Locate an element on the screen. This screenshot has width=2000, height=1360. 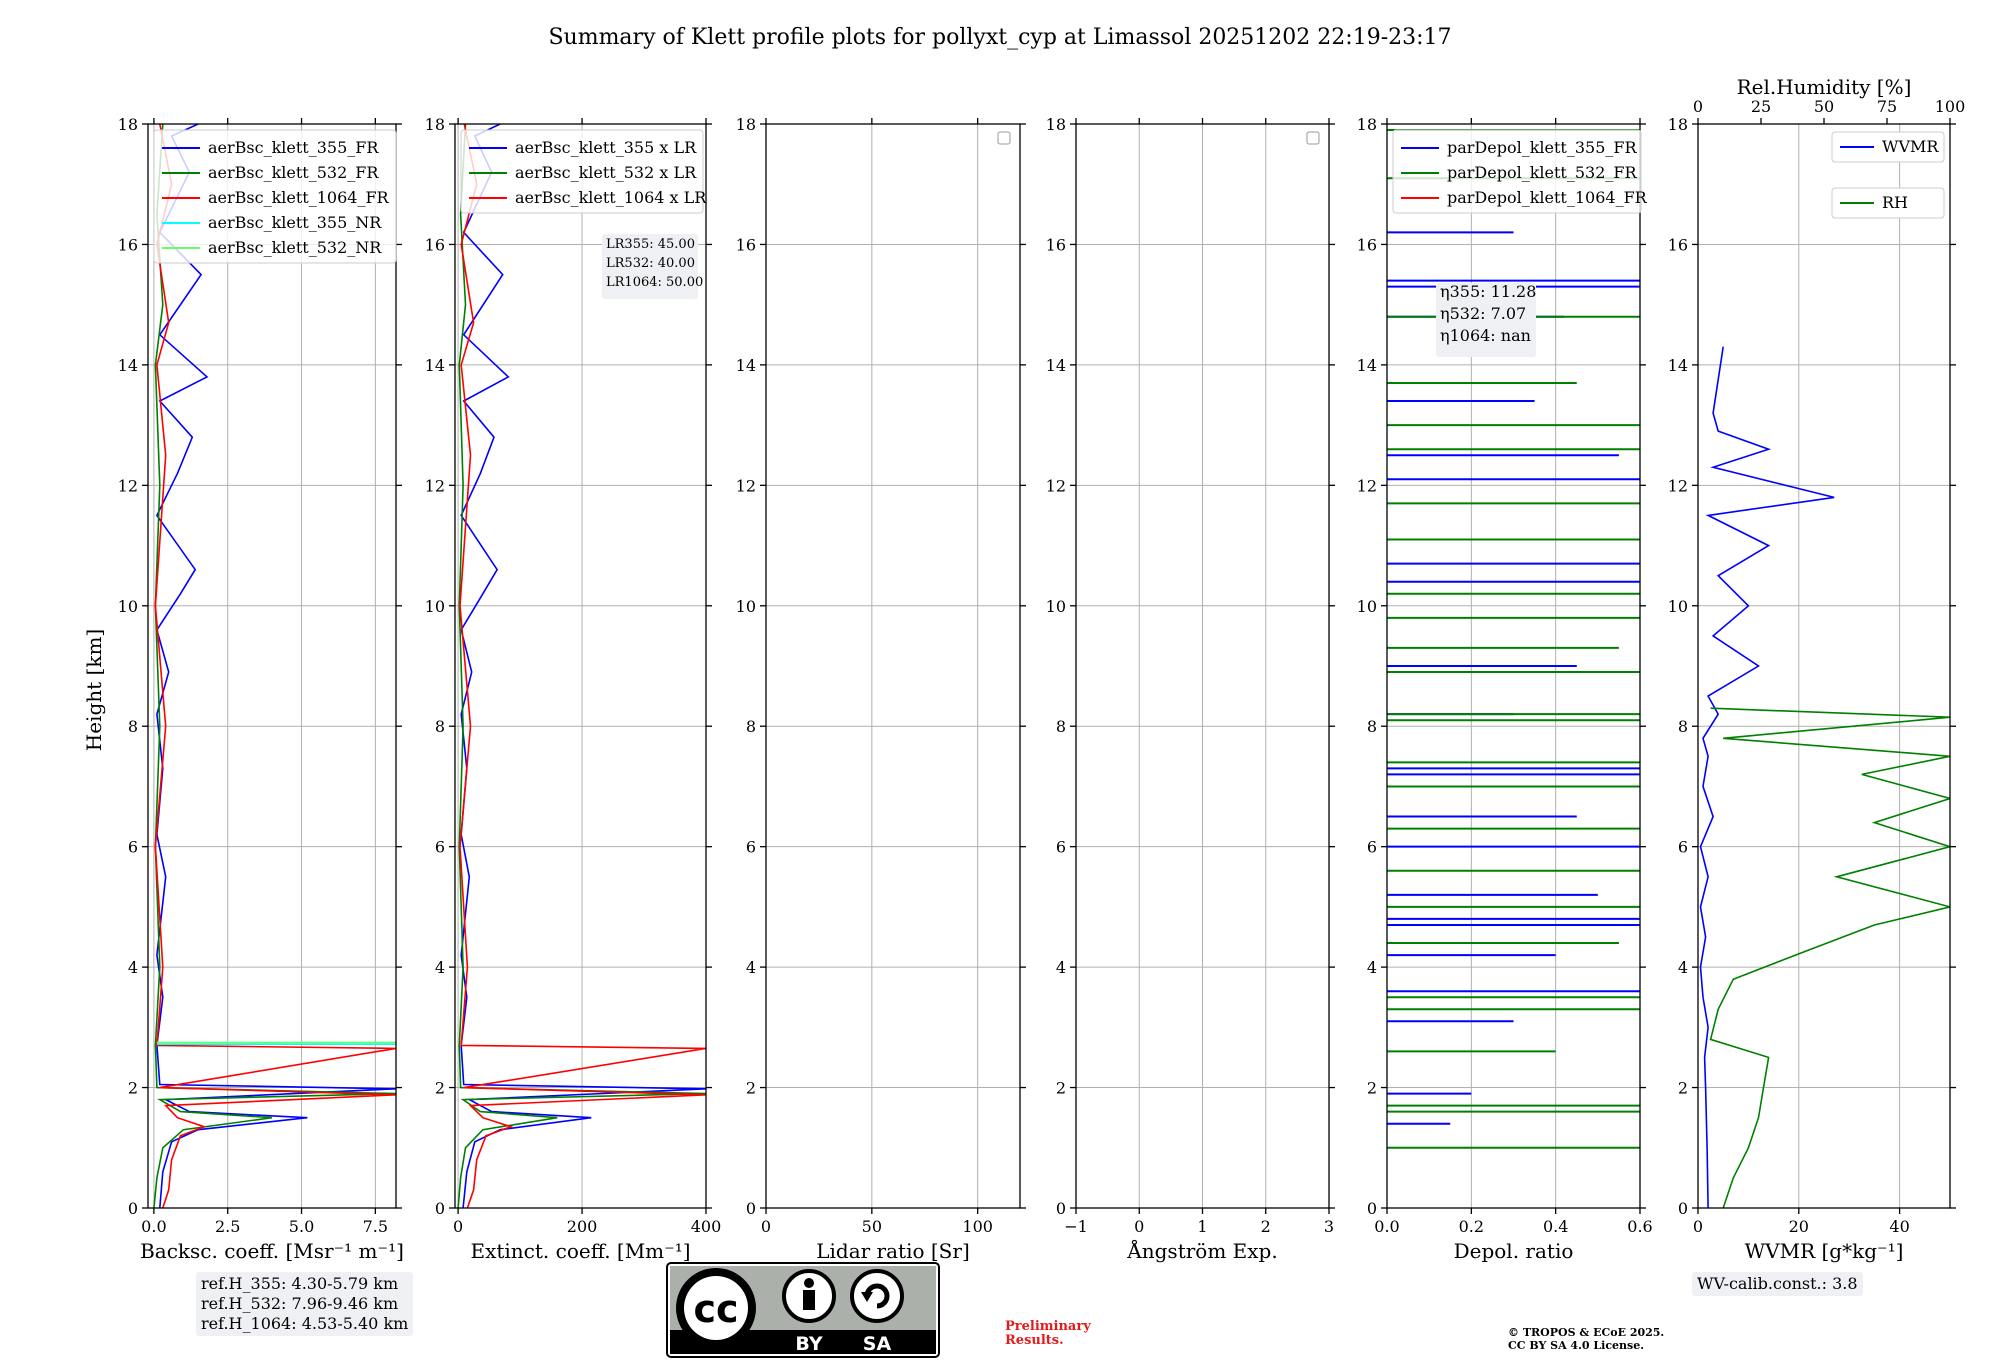
preliminary-notice: Preliminary Results. is located at coordinates (1048, 1334).